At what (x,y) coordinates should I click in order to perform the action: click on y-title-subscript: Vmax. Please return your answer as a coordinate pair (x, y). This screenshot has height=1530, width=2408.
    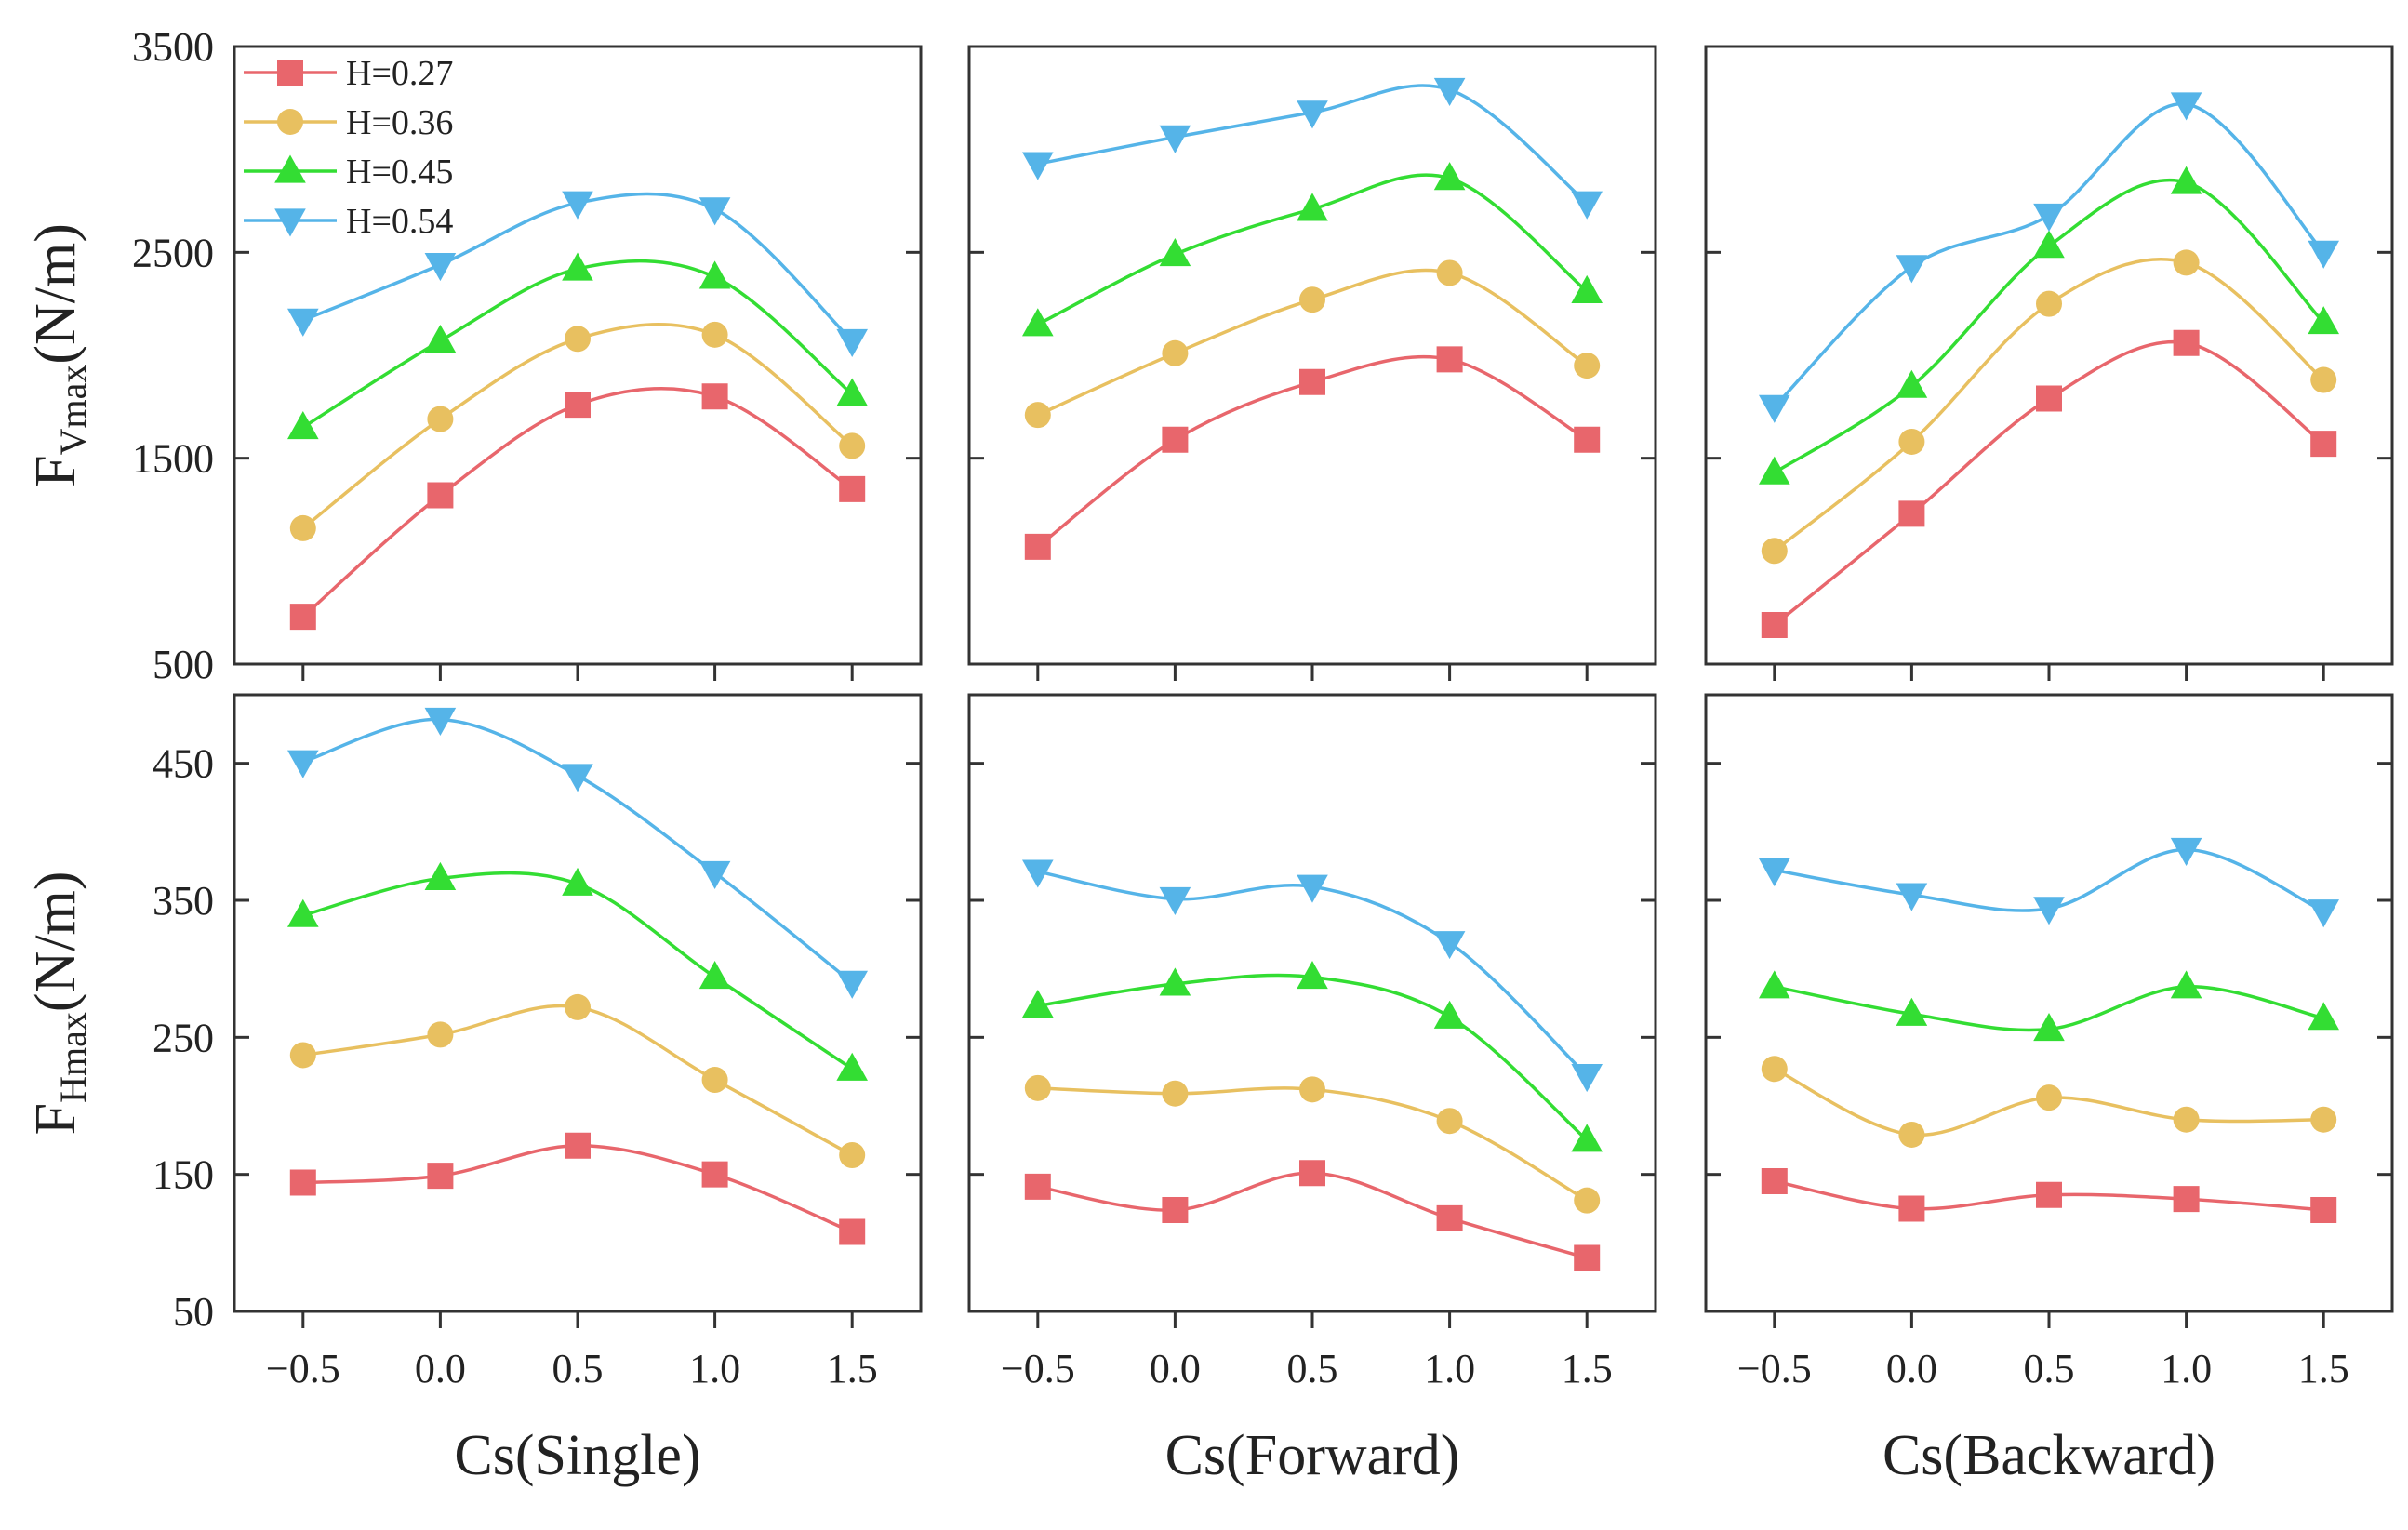
    Looking at the image, I should click on (73, 410).